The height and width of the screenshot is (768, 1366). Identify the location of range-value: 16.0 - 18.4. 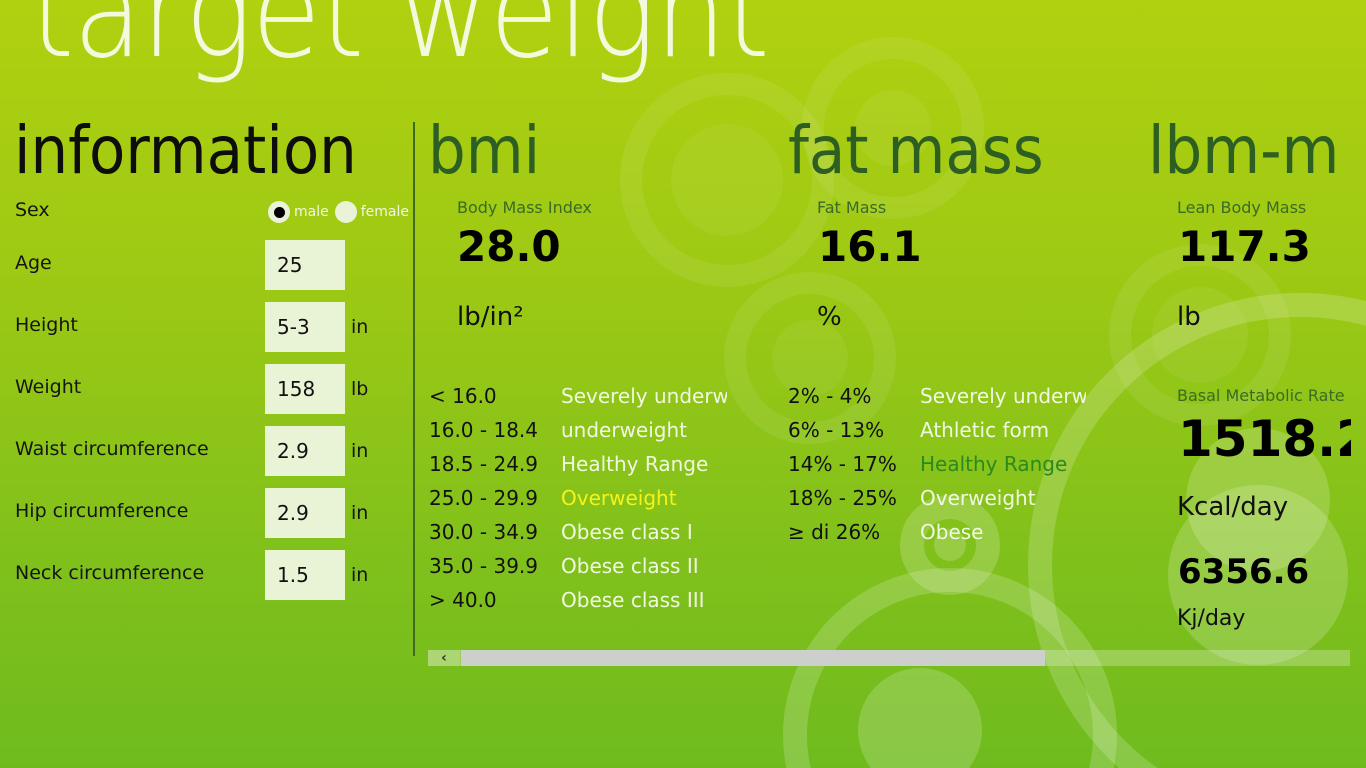
(483, 430).